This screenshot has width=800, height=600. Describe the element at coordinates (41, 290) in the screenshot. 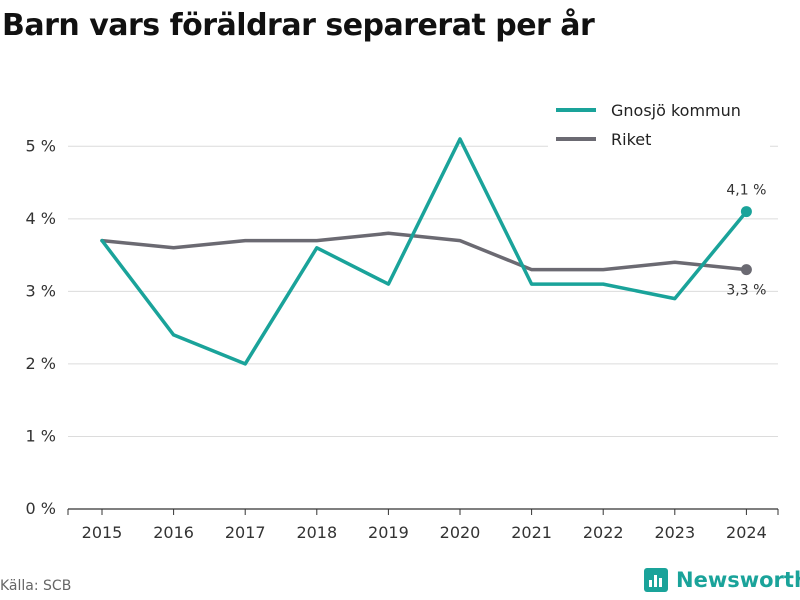

I see `y-tick-label: 3 %` at that location.